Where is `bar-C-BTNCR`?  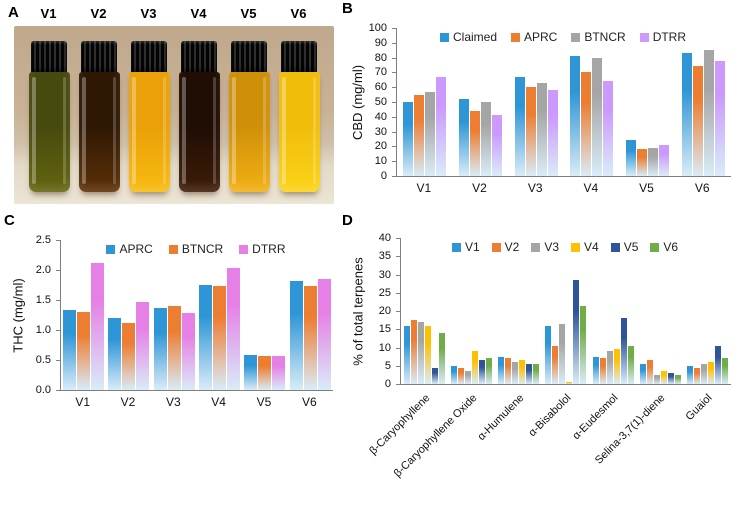
bar-C-BTNCR is located at coordinates (84, 351).